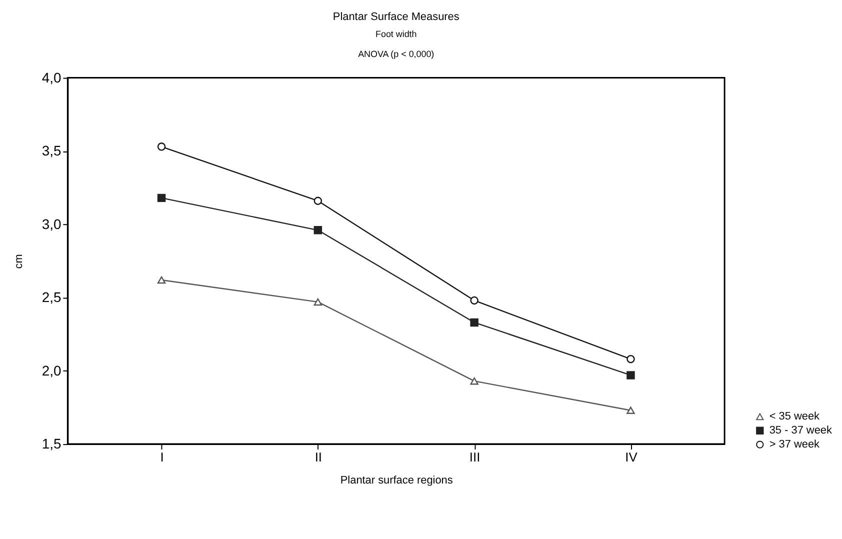 Image resolution: width=842 pixels, height=539 pixels. What do you see at coordinates (794, 444) in the screenshot?
I see `legend-label: > 37 week` at bounding box center [794, 444].